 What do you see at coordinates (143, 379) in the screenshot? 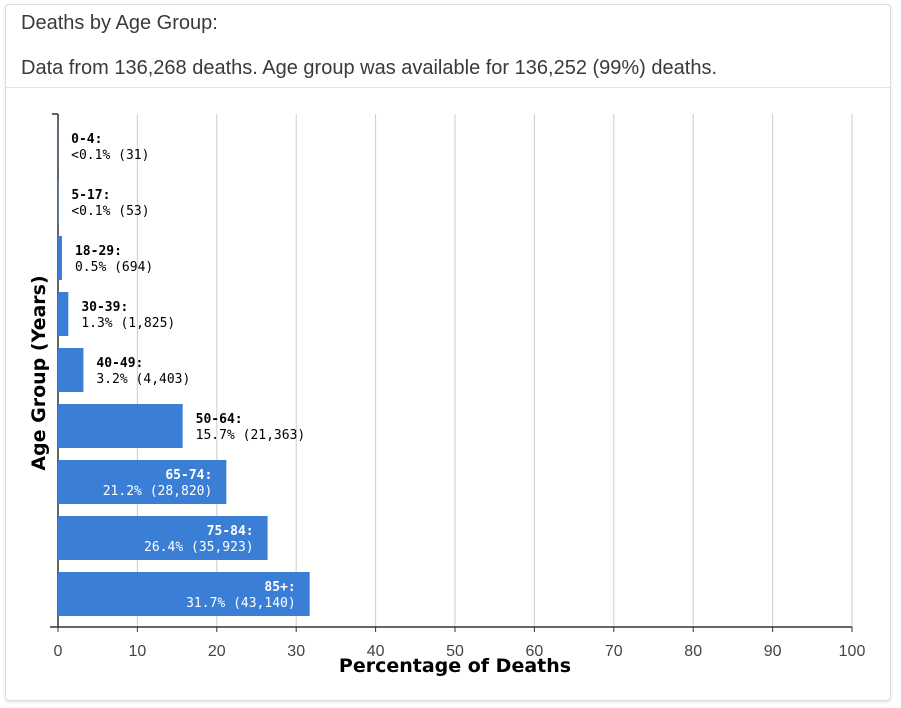
I see `bar-value-label: 3.2% (4,403)` at bounding box center [143, 379].